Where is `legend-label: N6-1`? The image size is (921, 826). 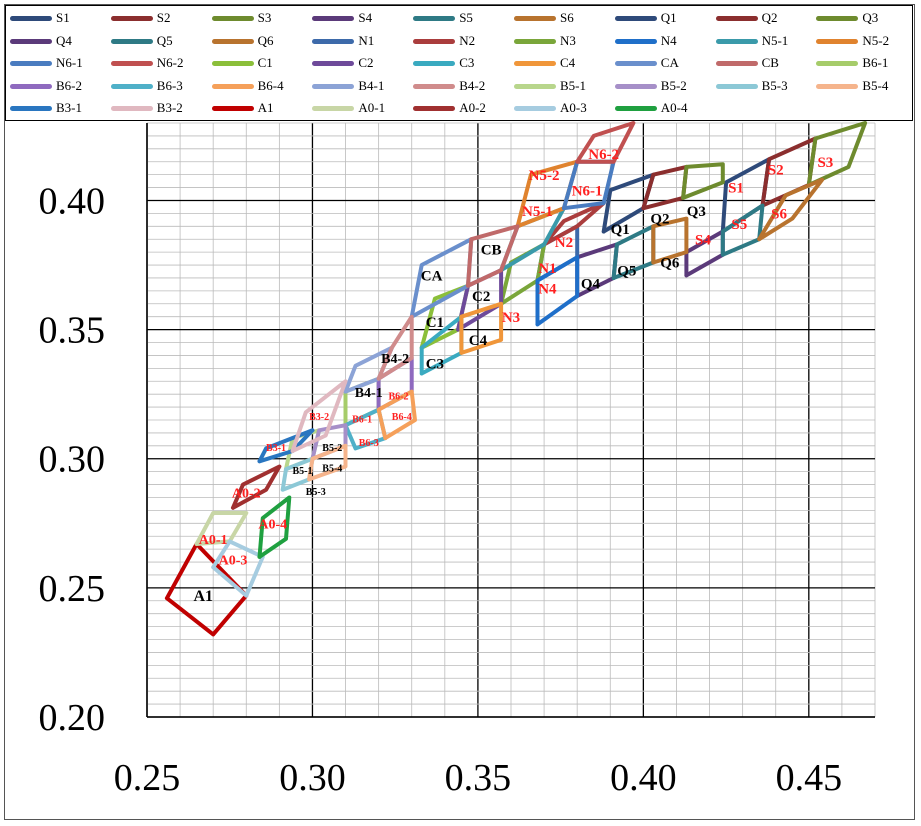
legend-label: N6-1 is located at coordinates (69, 62).